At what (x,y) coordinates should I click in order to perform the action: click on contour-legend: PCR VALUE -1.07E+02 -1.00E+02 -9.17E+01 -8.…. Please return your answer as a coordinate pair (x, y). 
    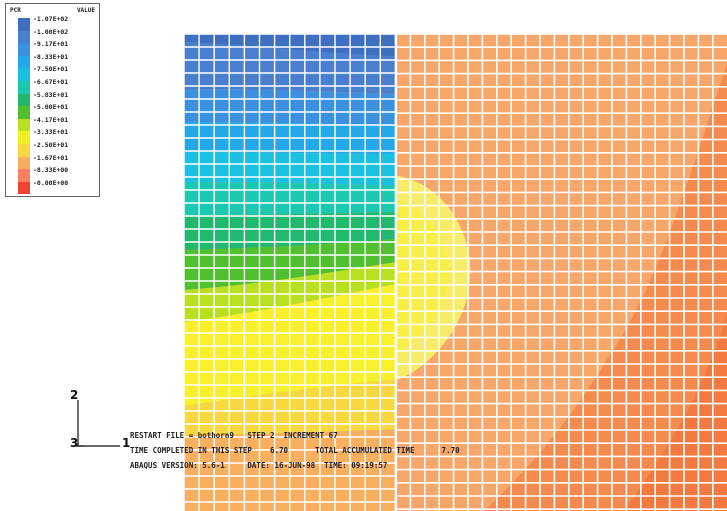
    Looking at the image, I should click on (52, 100).